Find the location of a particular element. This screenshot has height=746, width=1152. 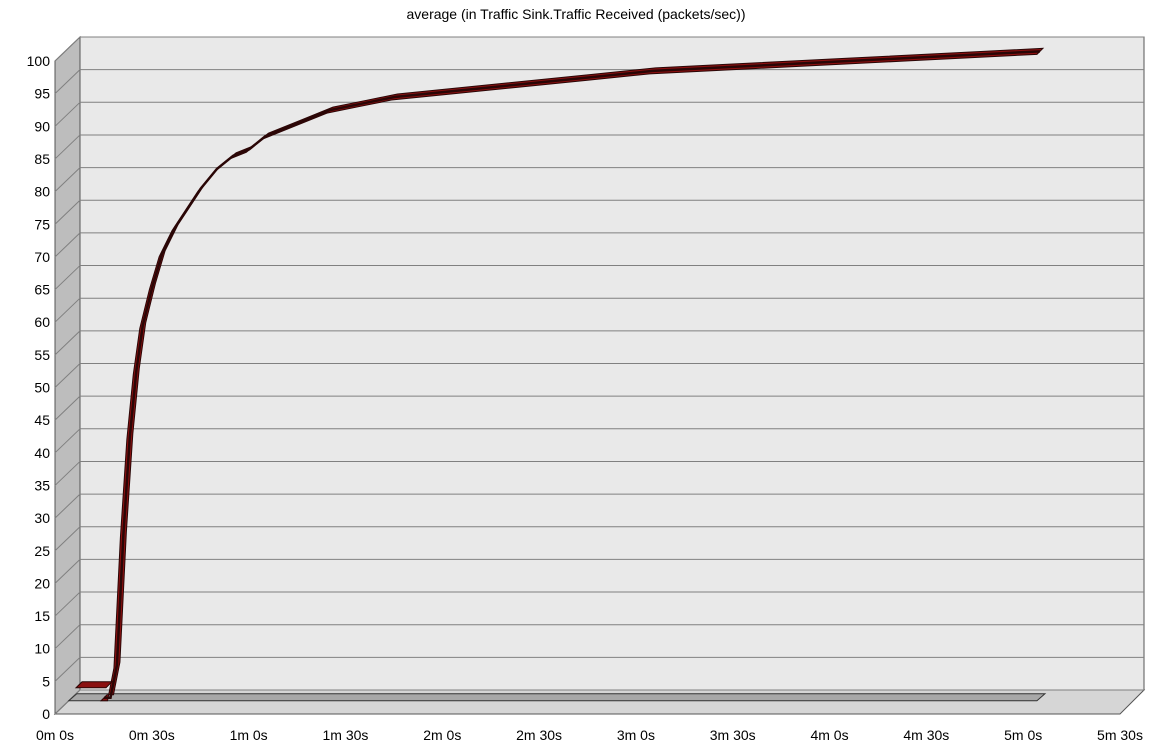

y-tick-label: 45 is located at coordinates (42, 420).